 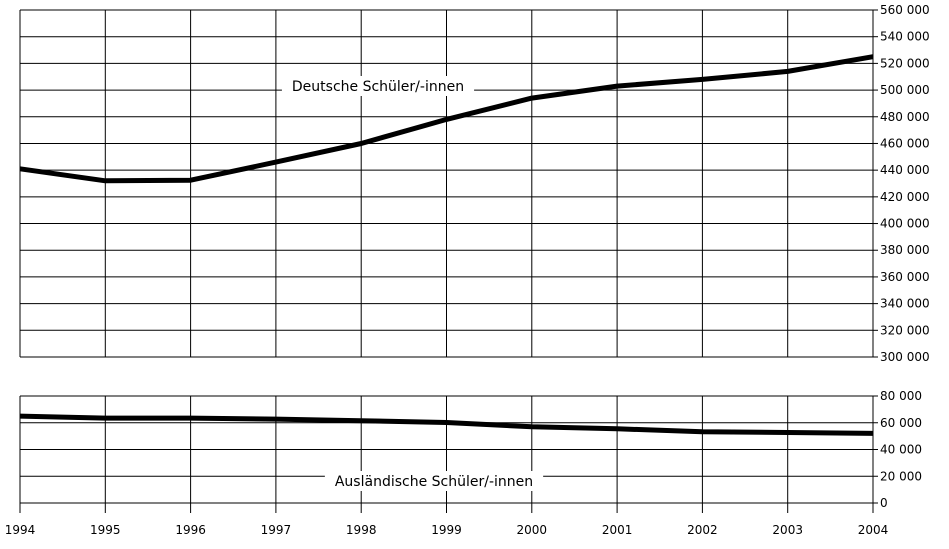 What do you see at coordinates (532, 530) in the screenshot?
I see `x-tick-label: 2000` at bounding box center [532, 530].